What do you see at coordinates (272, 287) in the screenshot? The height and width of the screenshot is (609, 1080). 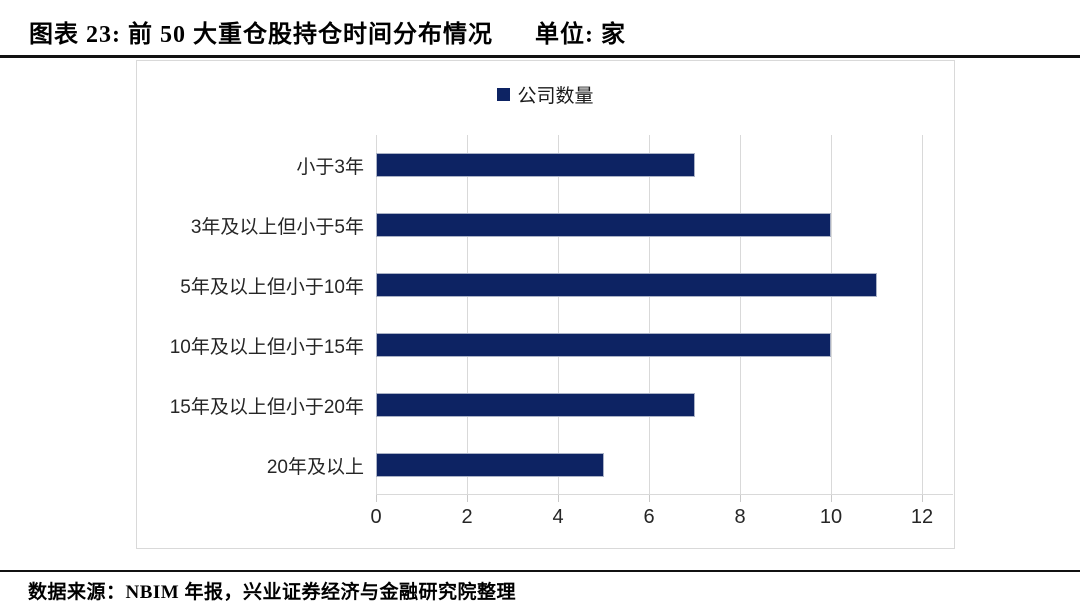 I see `category-label: 5年及以上但小于10年` at bounding box center [272, 287].